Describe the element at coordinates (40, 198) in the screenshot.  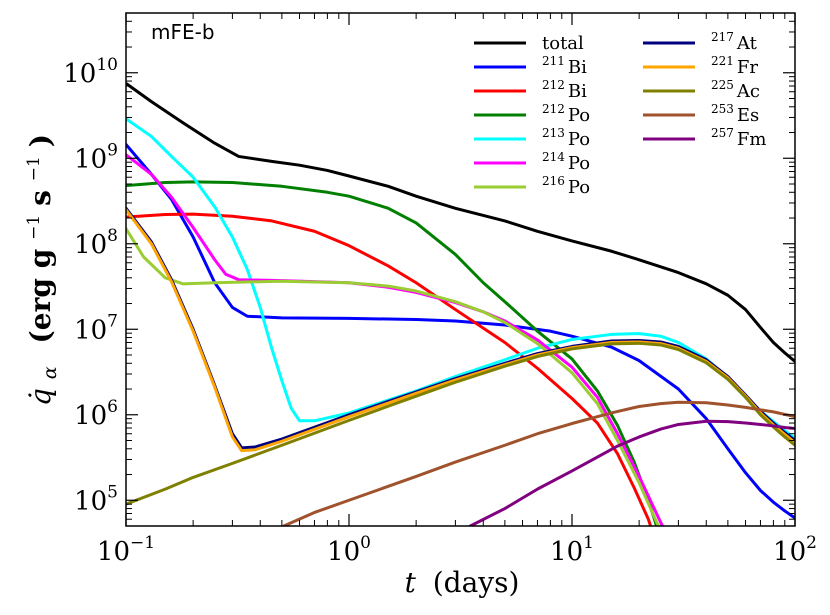
I see `y-axis-unit-part-2: s` at that location.